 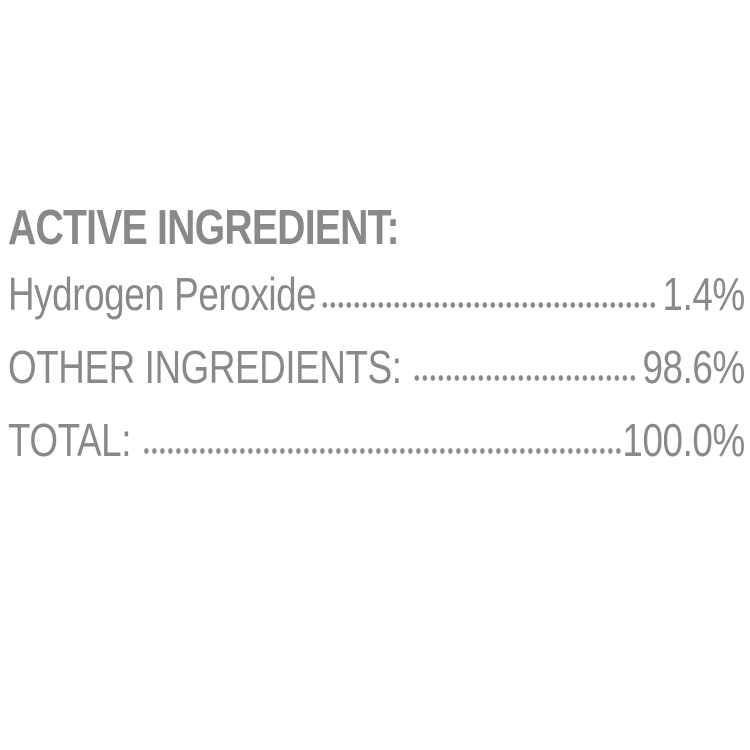 I want to click on ingredient-label: TOTAL:, so click(x=70, y=440).